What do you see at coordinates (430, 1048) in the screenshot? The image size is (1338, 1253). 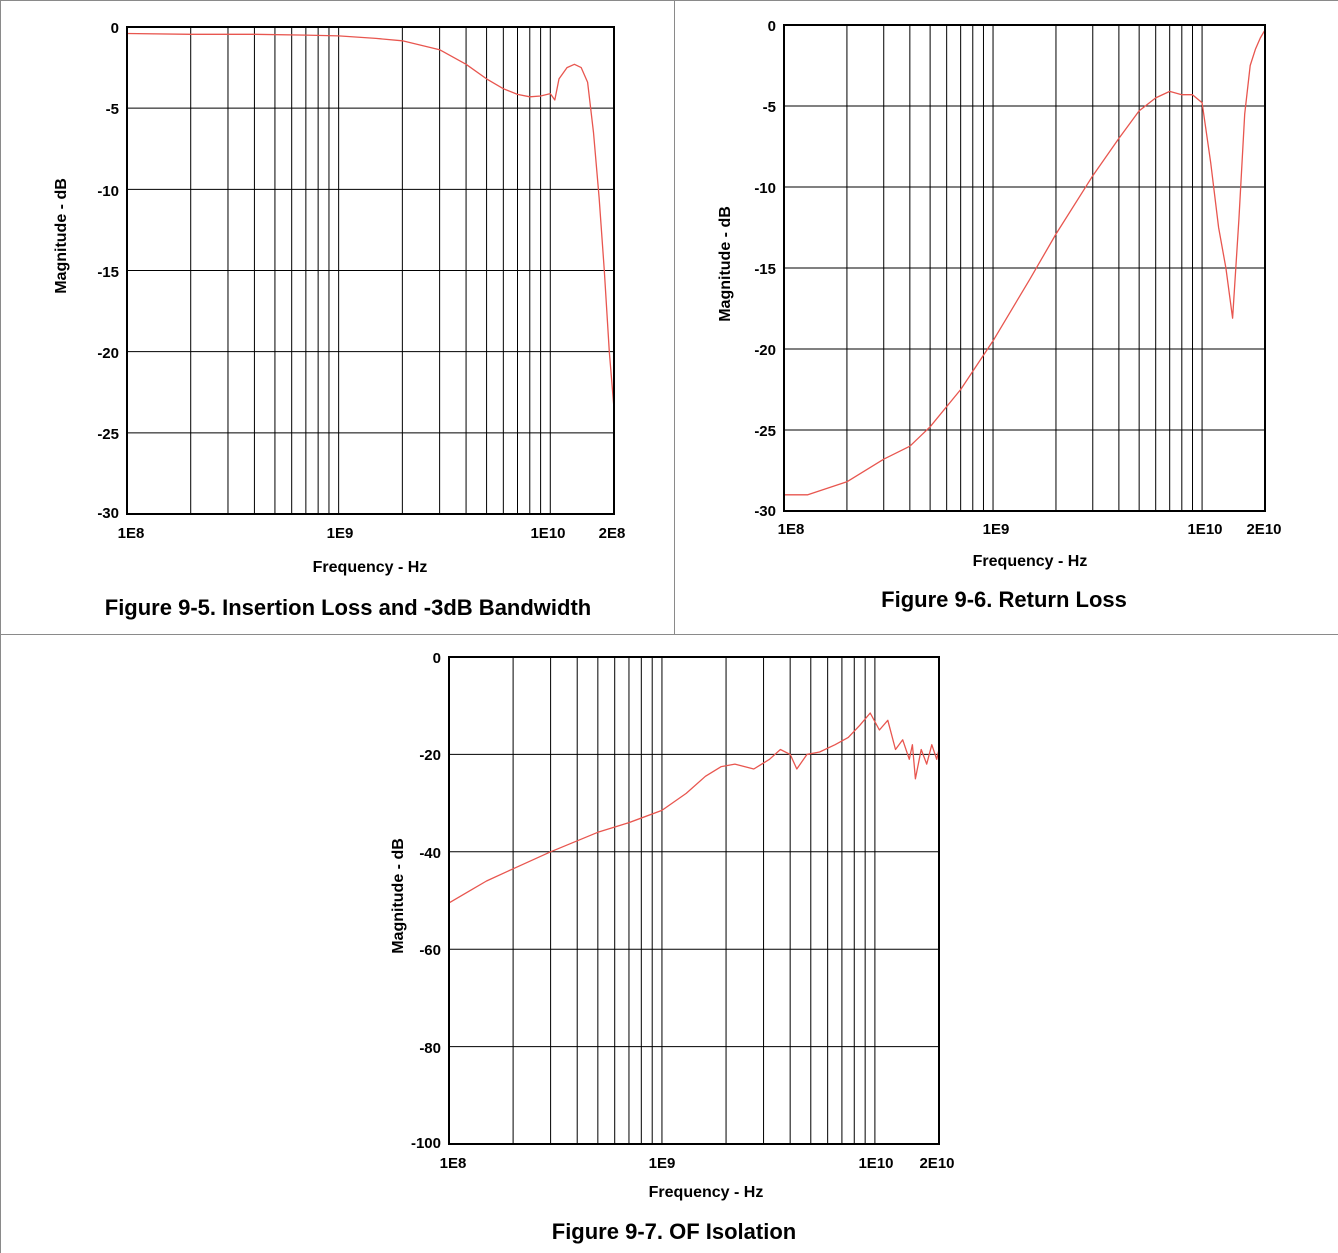 I see `y-tick-label: -80` at bounding box center [430, 1048].